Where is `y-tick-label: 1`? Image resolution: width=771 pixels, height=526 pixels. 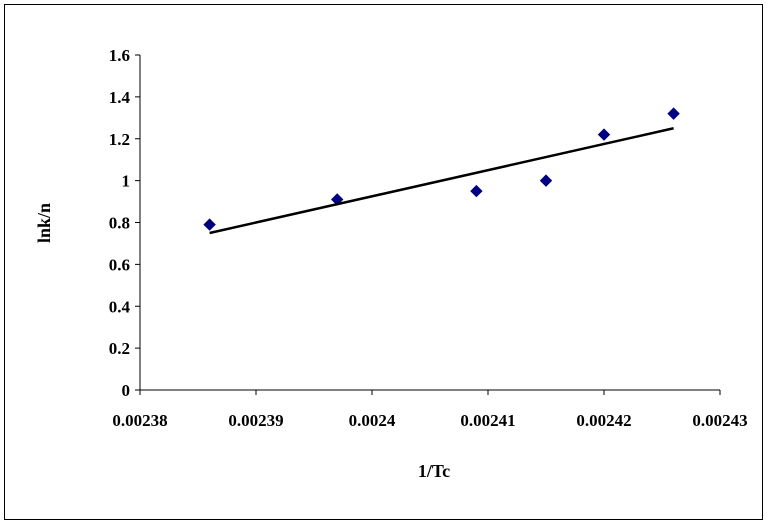 y-tick-label: 1 is located at coordinates (126, 181).